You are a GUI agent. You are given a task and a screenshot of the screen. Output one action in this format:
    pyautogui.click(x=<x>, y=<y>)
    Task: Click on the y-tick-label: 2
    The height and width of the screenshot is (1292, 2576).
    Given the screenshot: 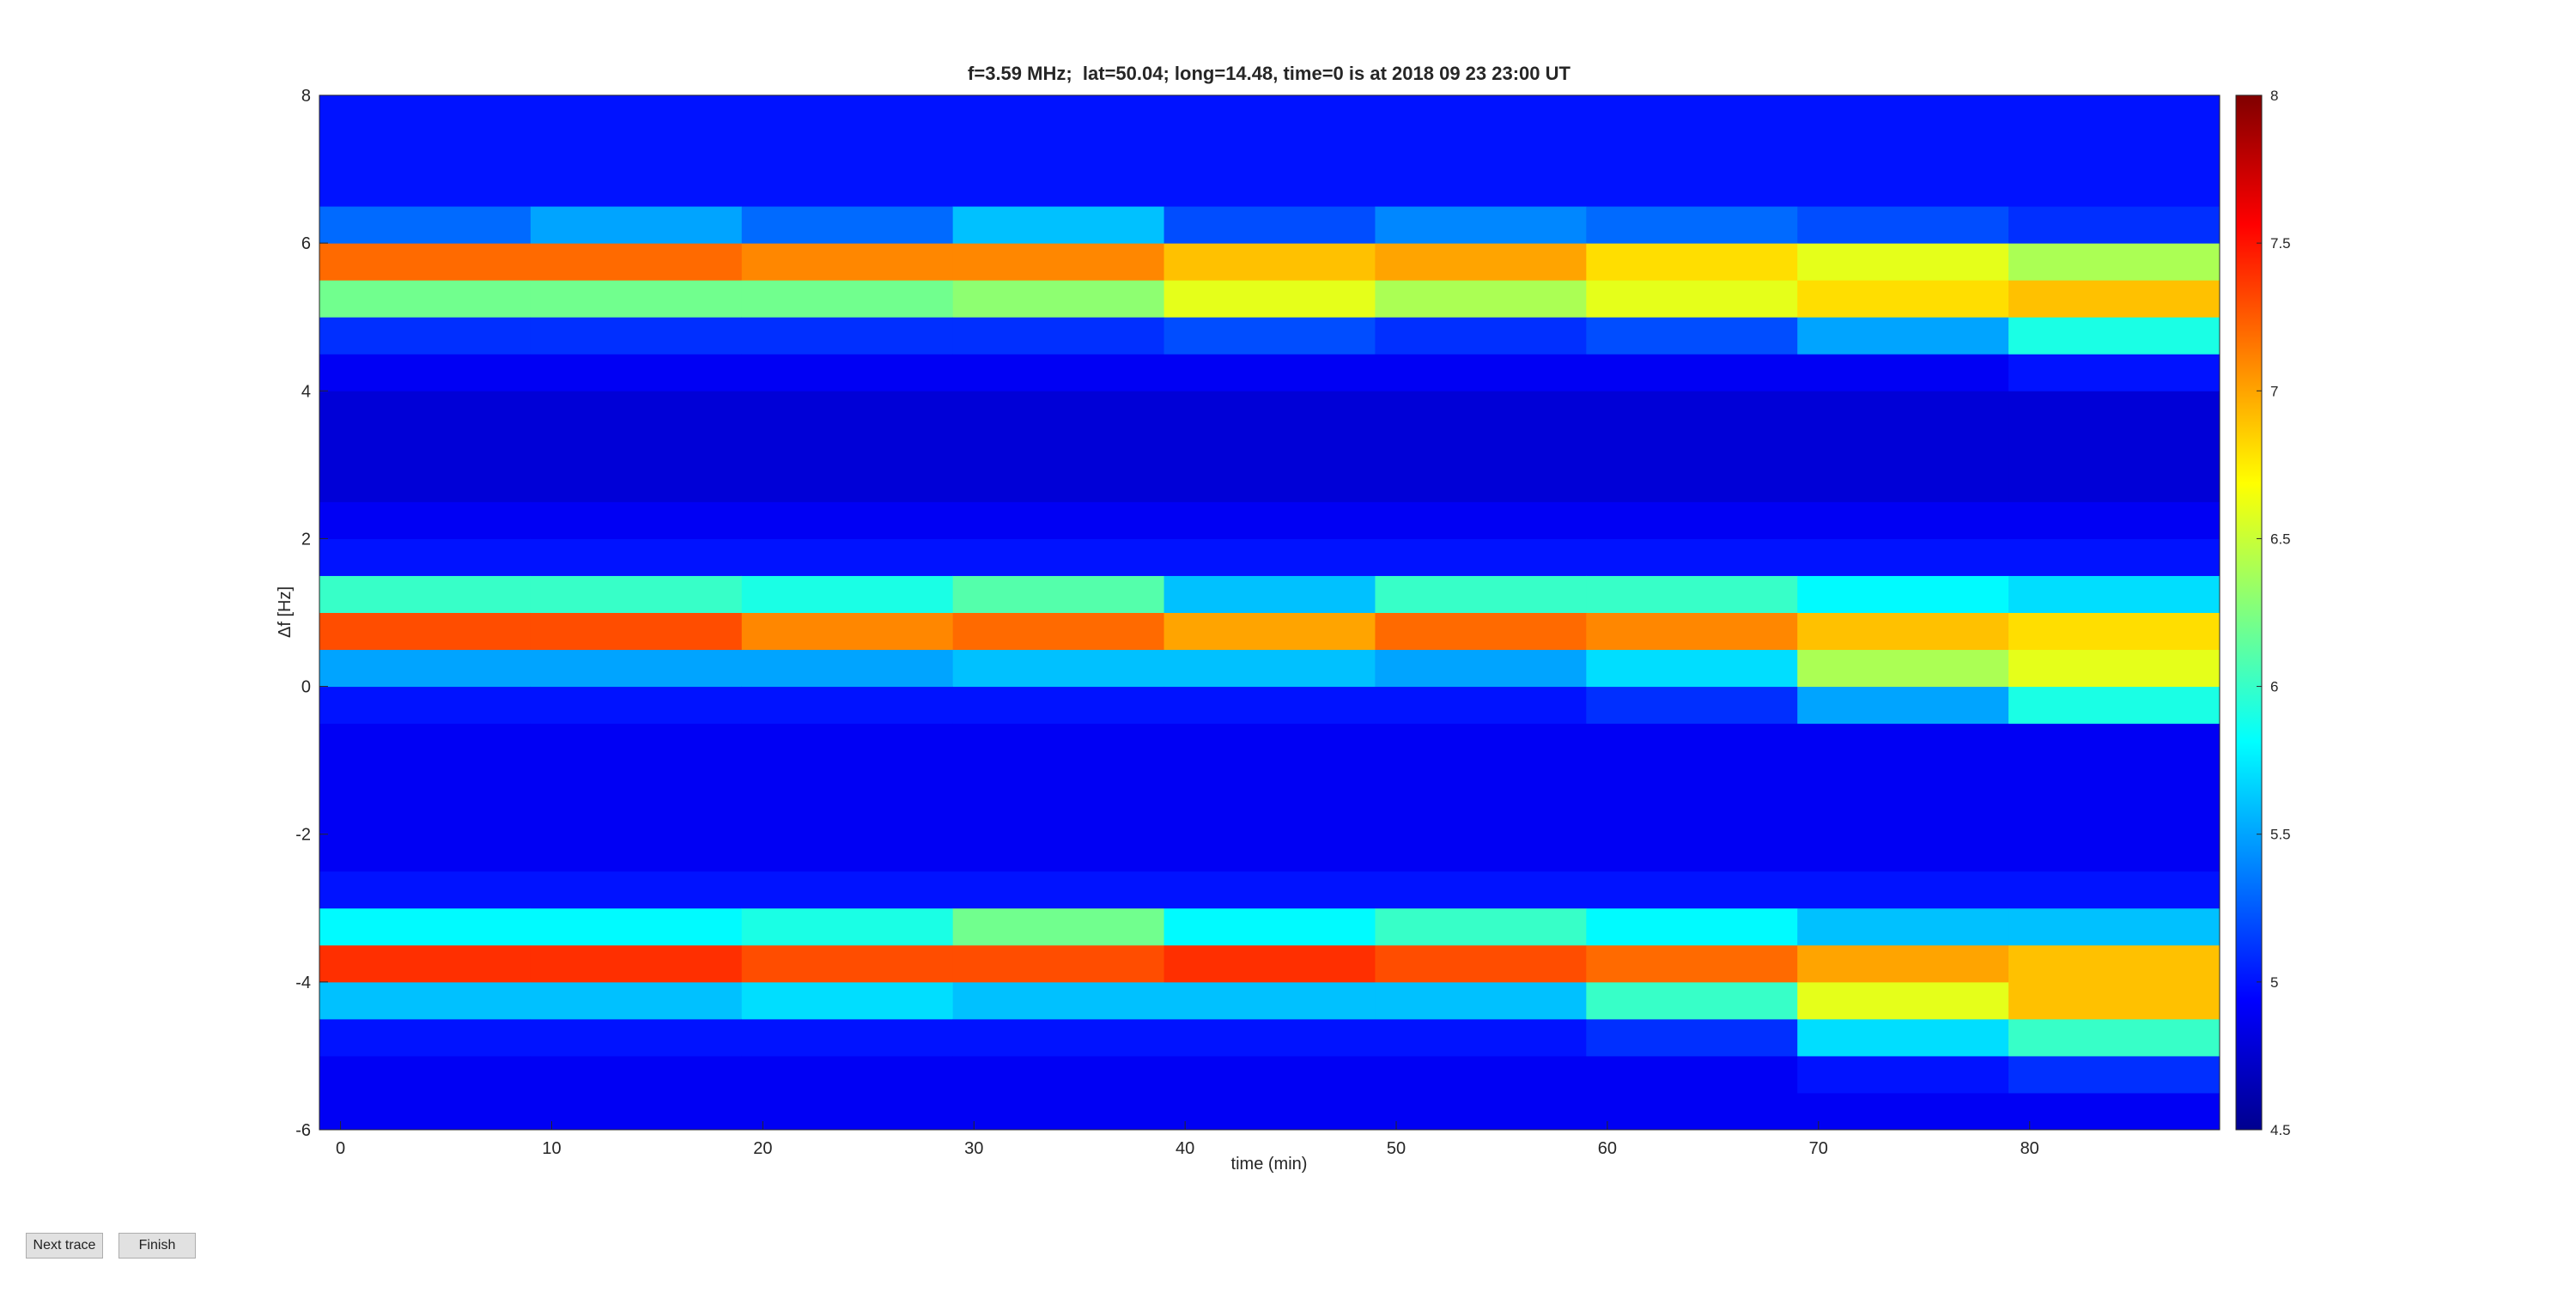 What is the action you would take?
    pyautogui.click(x=306, y=539)
    